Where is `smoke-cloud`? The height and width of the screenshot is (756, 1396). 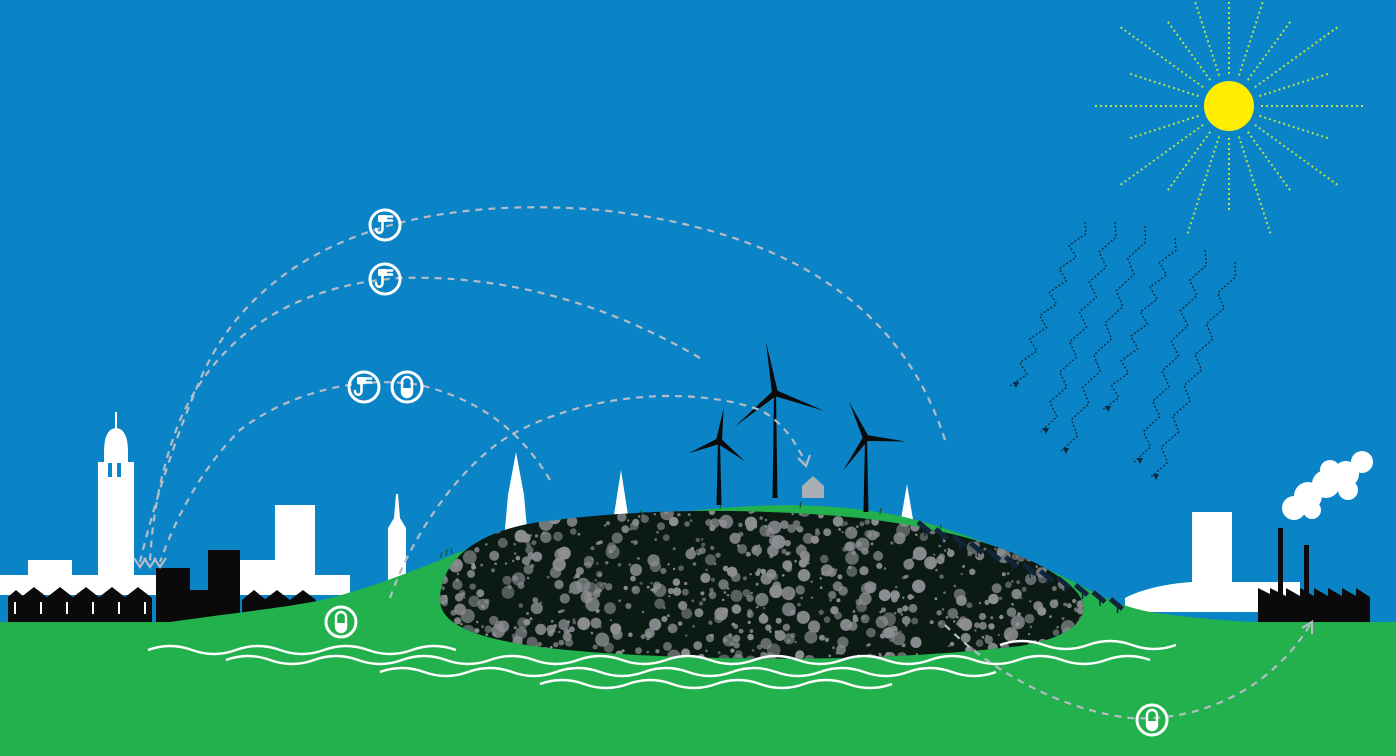
smoke-cloud is located at coordinates (1327, 485).